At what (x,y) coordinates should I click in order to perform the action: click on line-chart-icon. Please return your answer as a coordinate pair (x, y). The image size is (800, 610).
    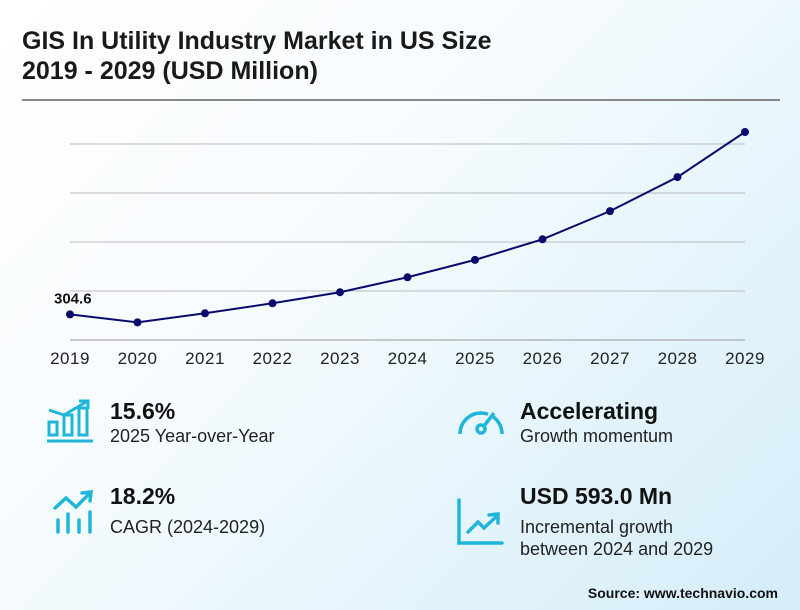
    Looking at the image, I should click on (480, 521).